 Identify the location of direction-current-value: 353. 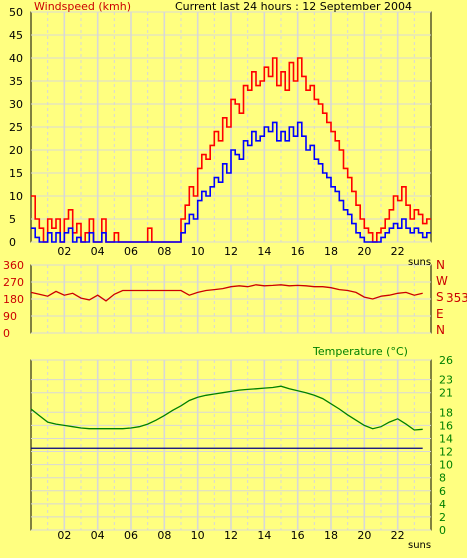
(456, 298).